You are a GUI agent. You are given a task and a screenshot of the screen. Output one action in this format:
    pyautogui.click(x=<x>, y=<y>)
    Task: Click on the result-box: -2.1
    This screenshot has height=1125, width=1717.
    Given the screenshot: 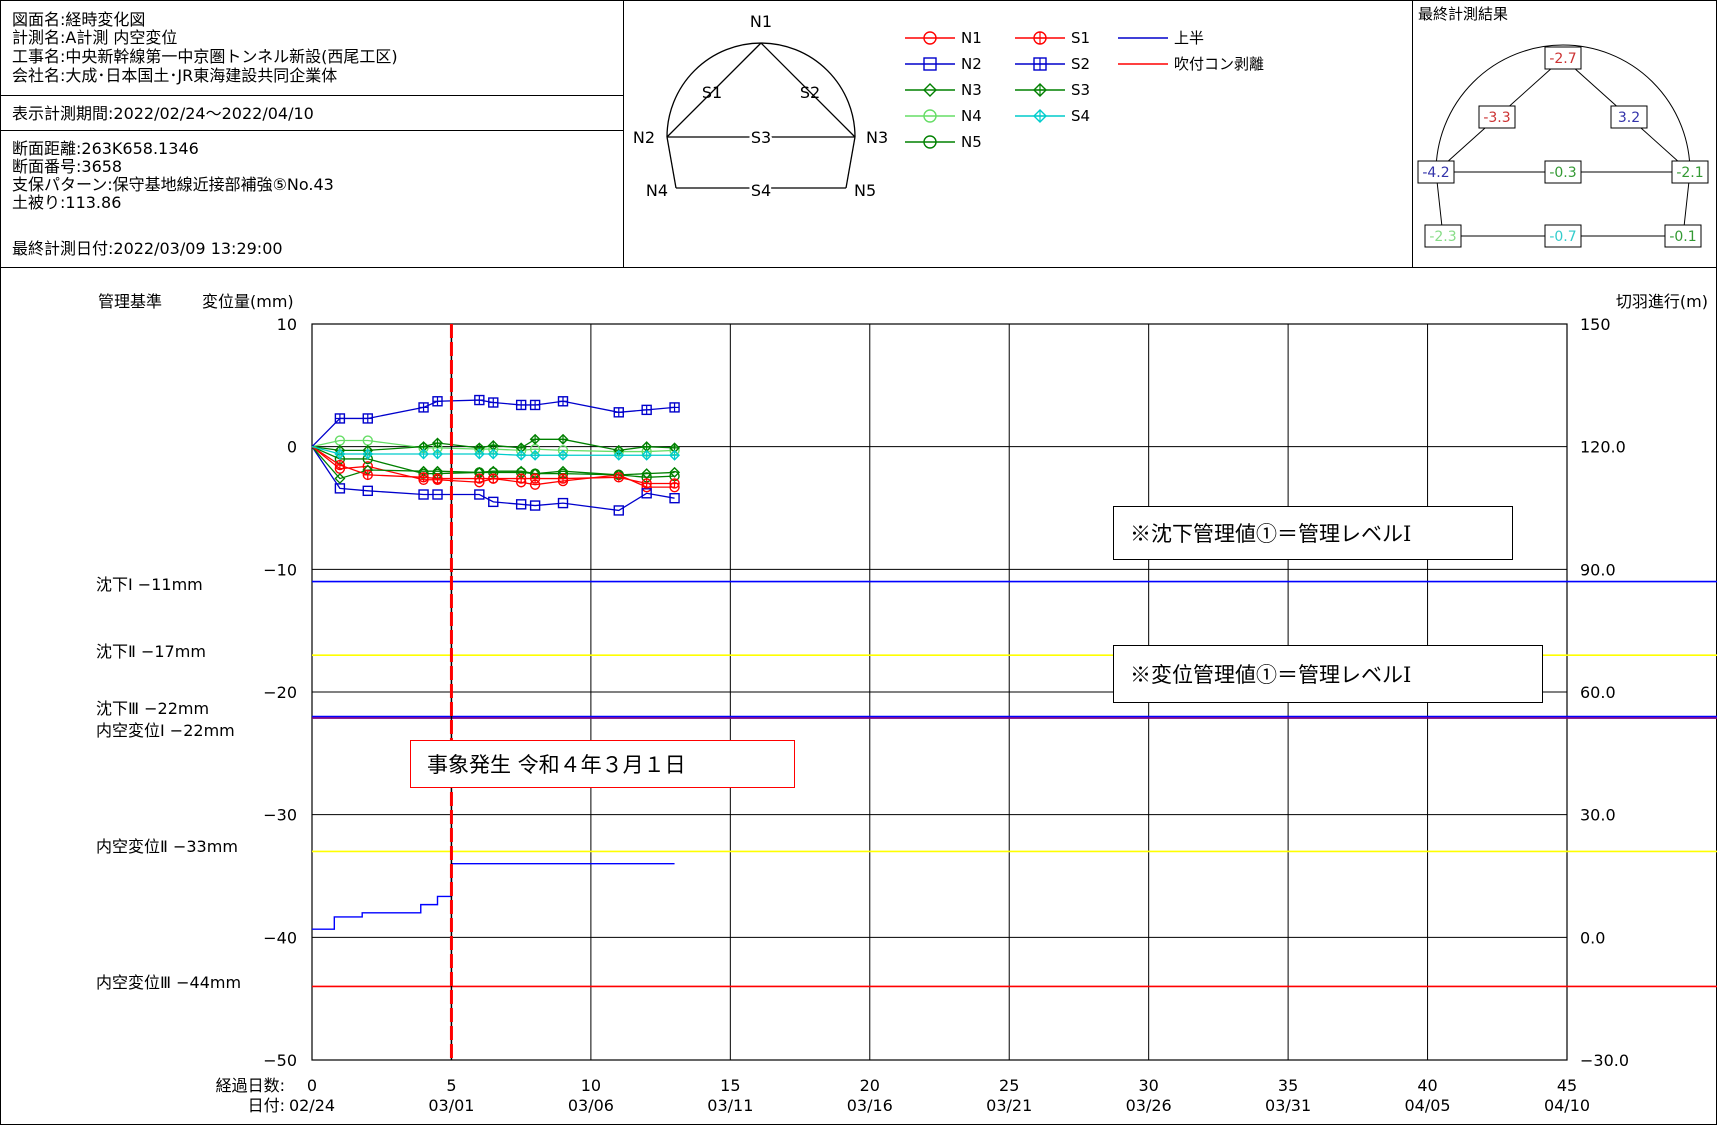 What is the action you would take?
    pyautogui.click(x=1690, y=172)
    